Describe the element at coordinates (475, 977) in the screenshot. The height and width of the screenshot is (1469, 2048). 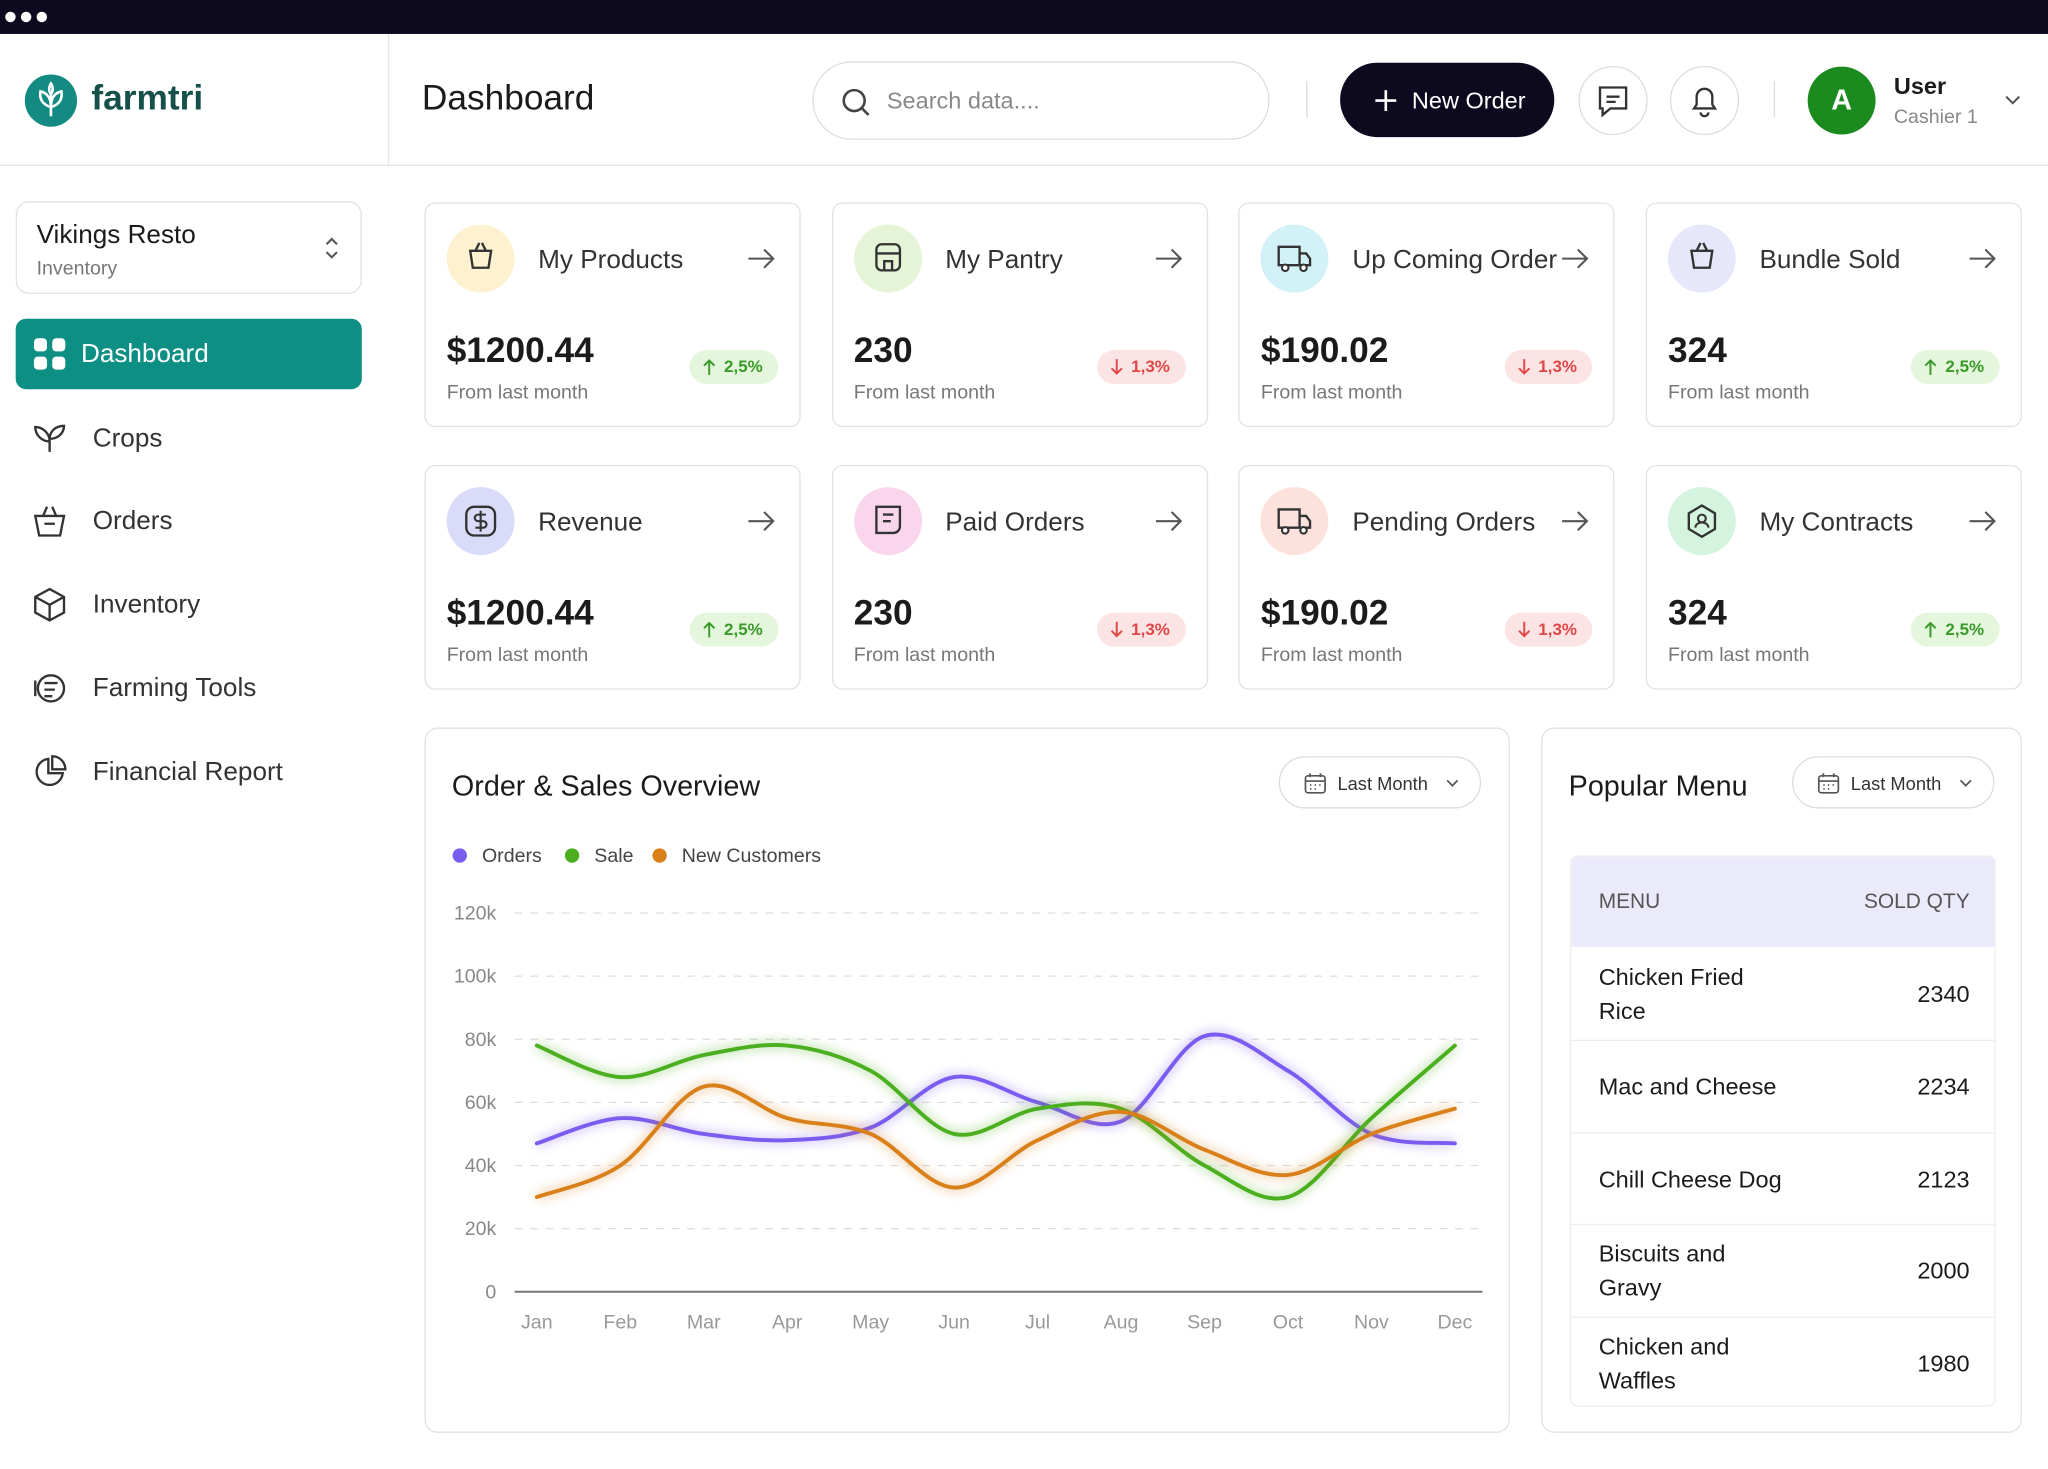
I see `y-tick-label: 100k` at that location.